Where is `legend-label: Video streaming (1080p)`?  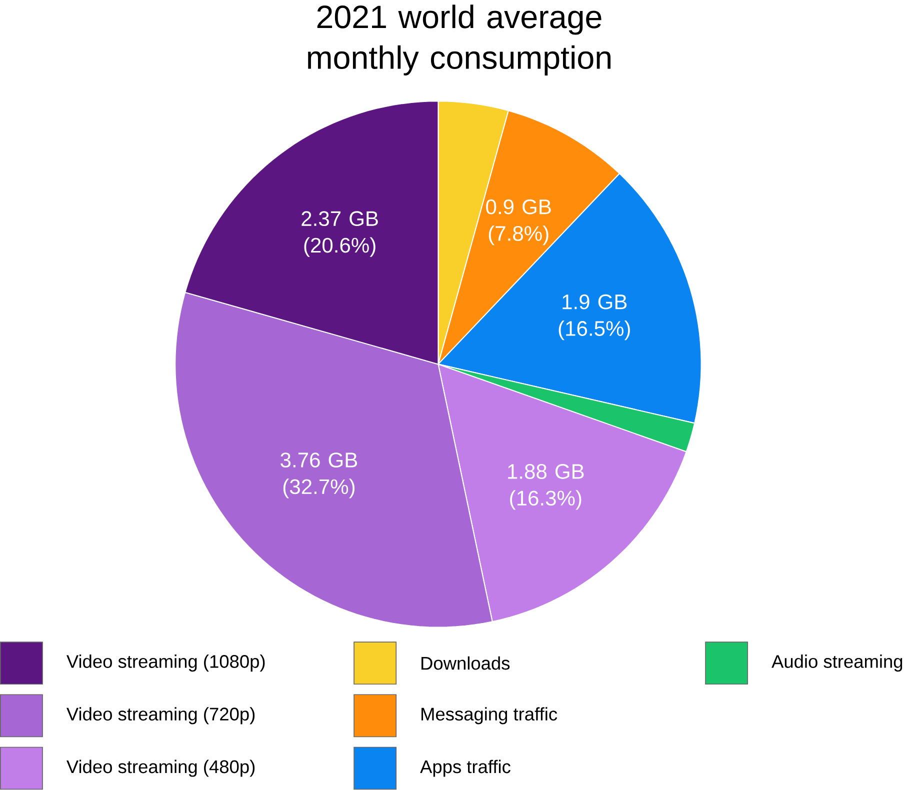
legend-label: Video streaming (1080p) is located at coordinates (165, 663).